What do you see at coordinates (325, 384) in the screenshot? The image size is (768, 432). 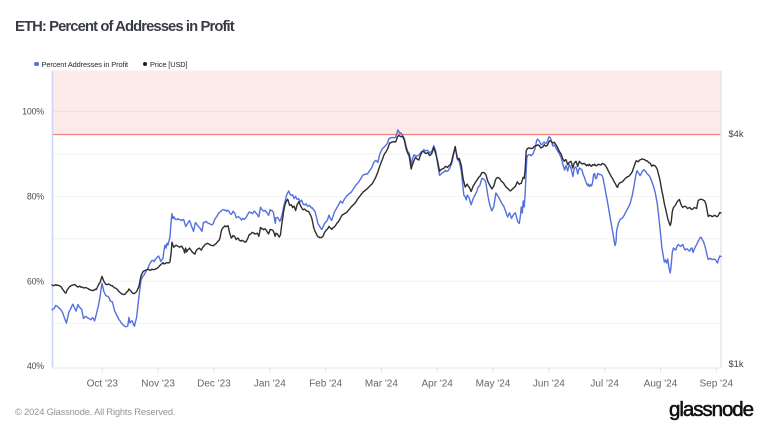 I see `svg-text: Feb '24` at bounding box center [325, 384].